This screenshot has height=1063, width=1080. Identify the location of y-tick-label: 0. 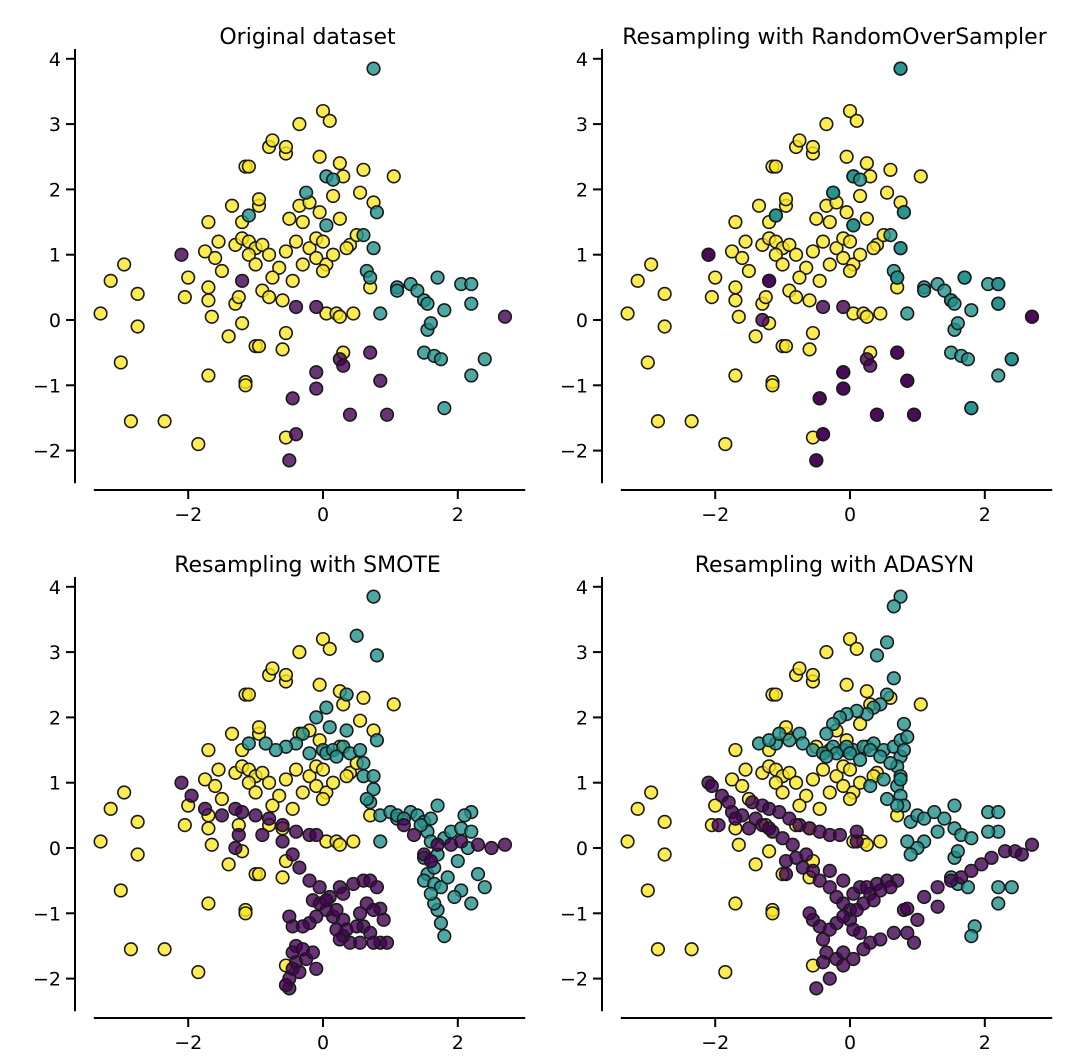
(55, 321).